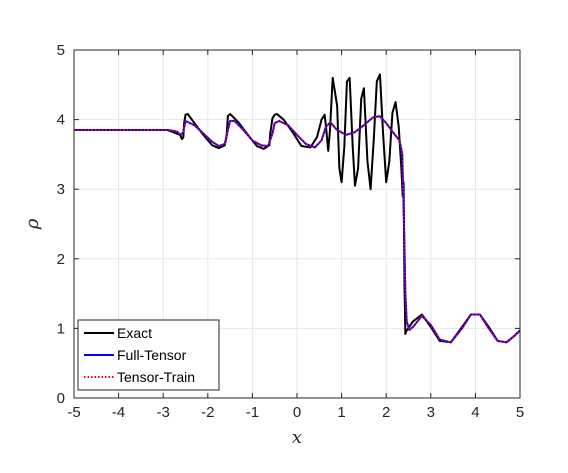 The image size is (568, 473). I want to click on x-tick-label: 5, so click(520, 412).